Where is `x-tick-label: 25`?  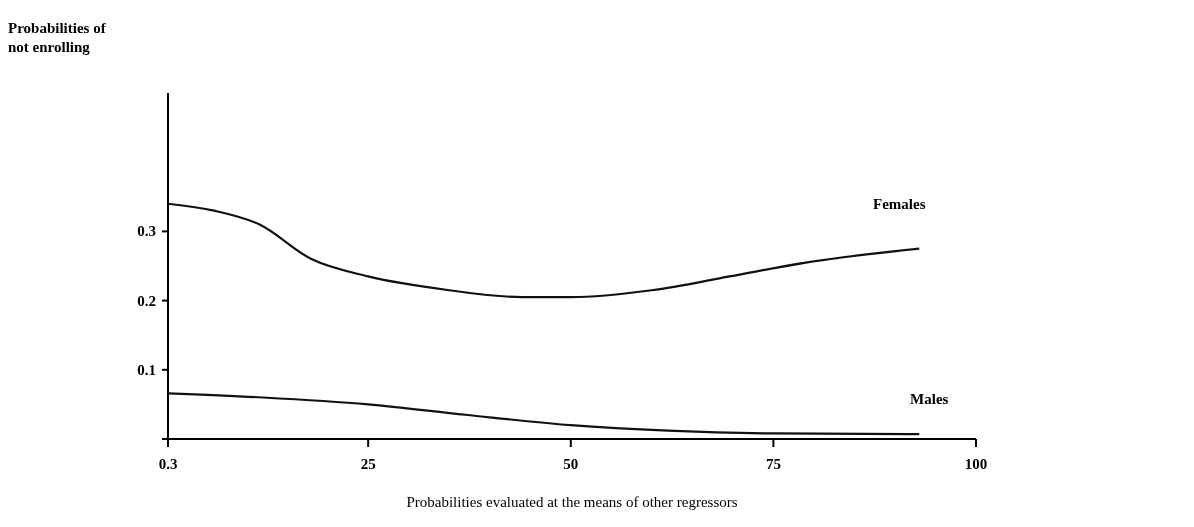 x-tick-label: 25 is located at coordinates (368, 464).